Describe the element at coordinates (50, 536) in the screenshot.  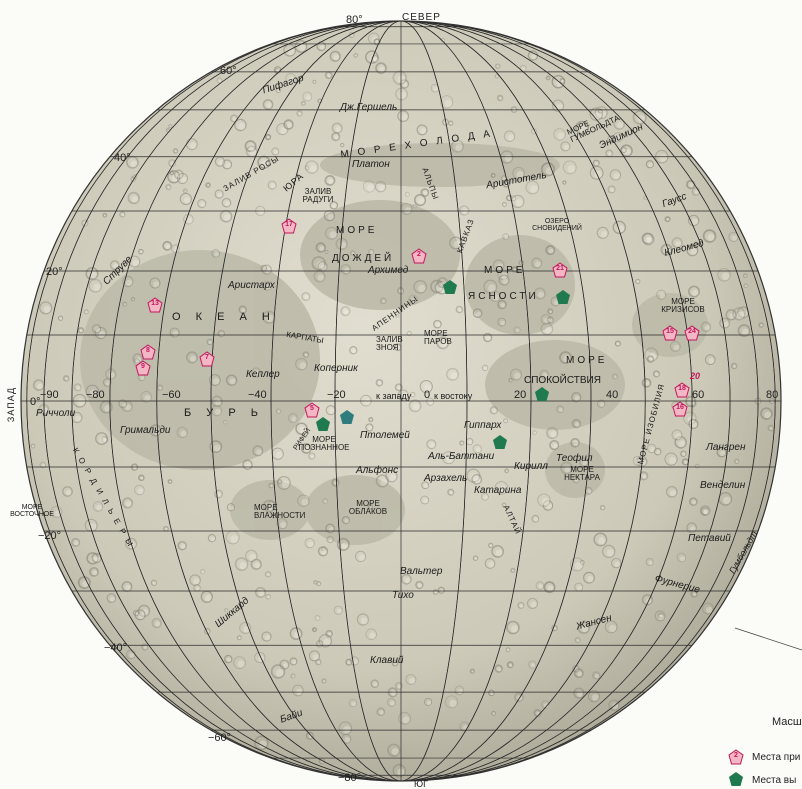
I see `lat-20s-label: −20°` at that location.